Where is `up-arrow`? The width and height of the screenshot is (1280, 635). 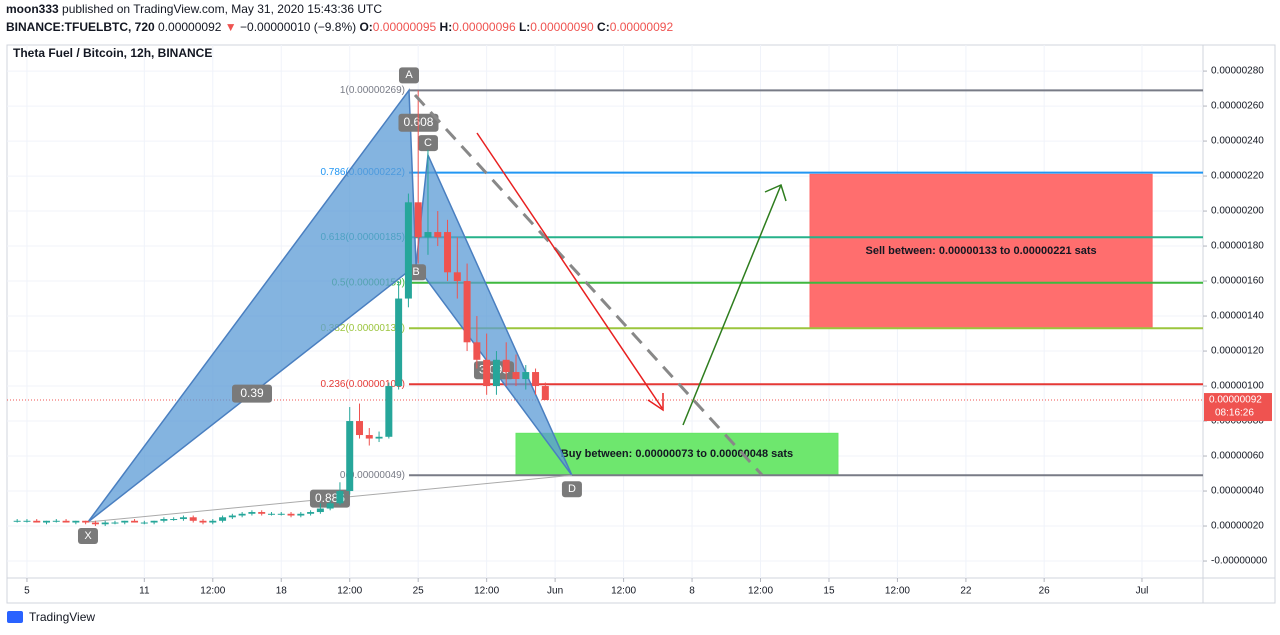 up-arrow is located at coordinates (732, 305).